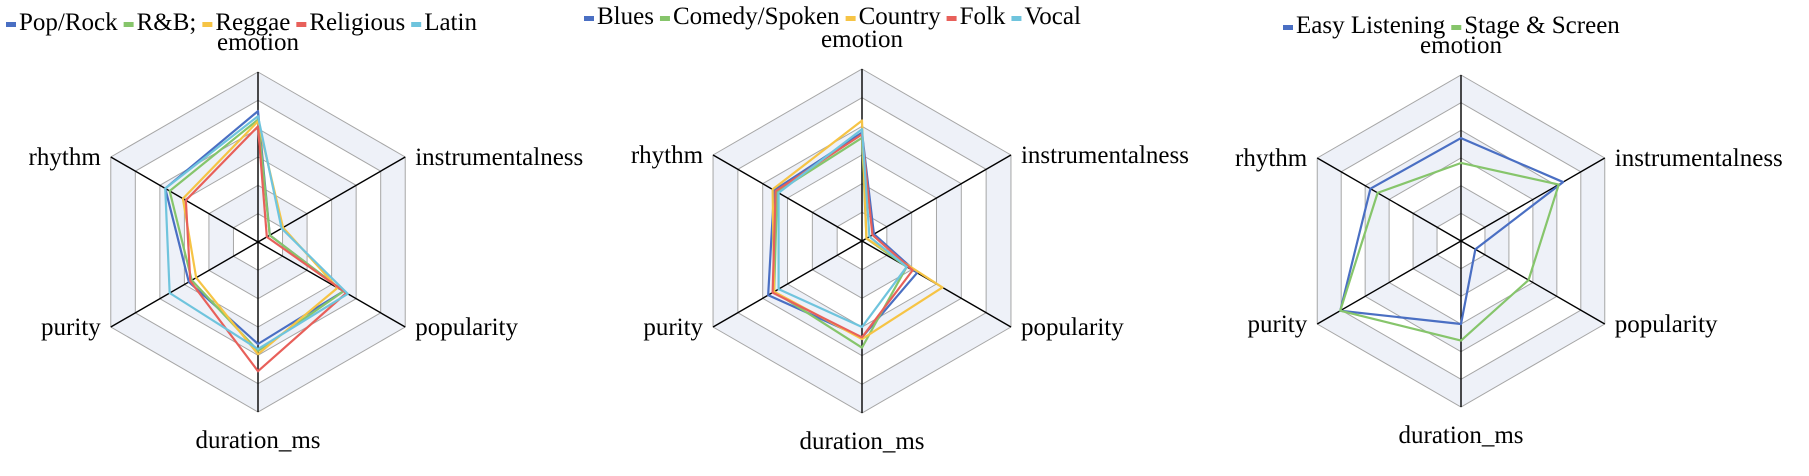  What do you see at coordinates (1052, 16) in the screenshot?
I see `legend-label: Vocal` at bounding box center [1052, 16].